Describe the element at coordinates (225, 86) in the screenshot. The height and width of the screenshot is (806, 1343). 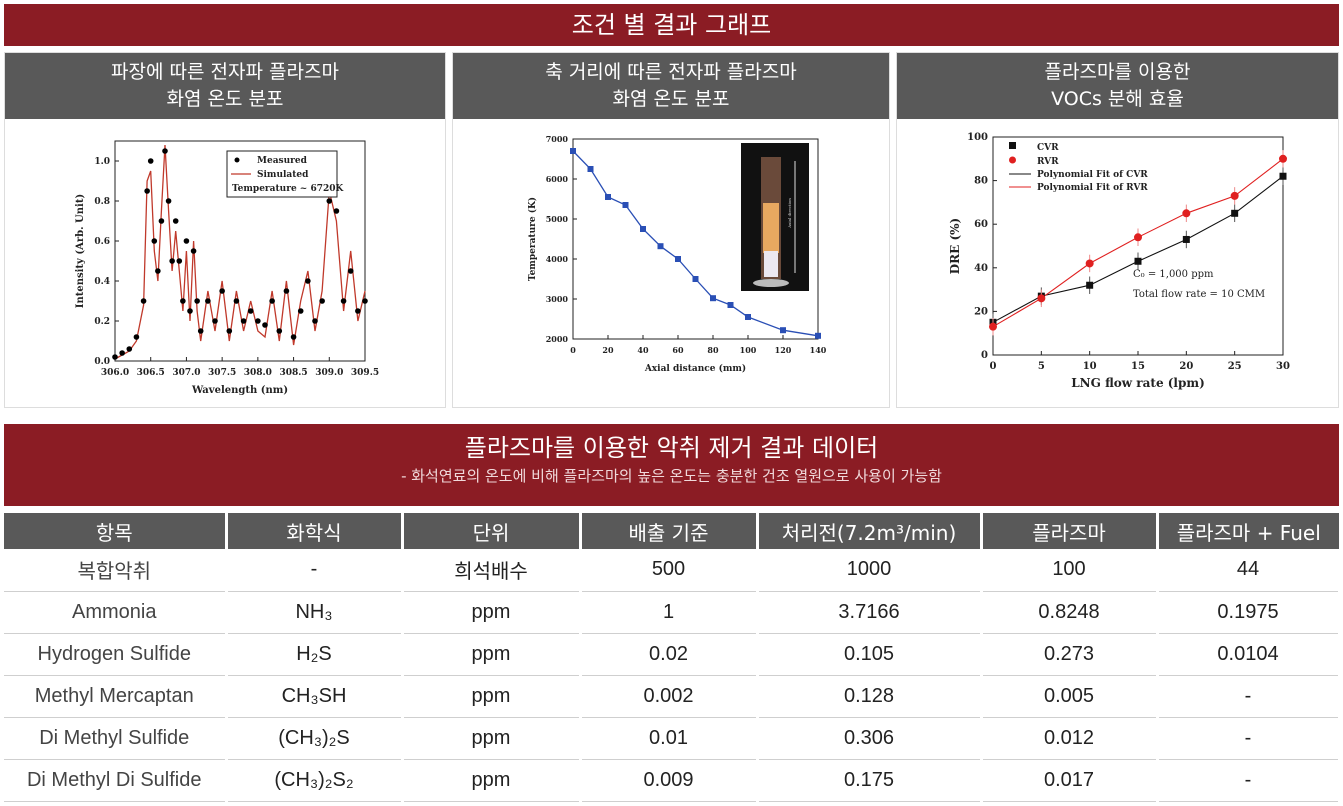
I see `panel-title: 파장에 따른 전자파 플라즈마 화염 온도 분포` at that location.